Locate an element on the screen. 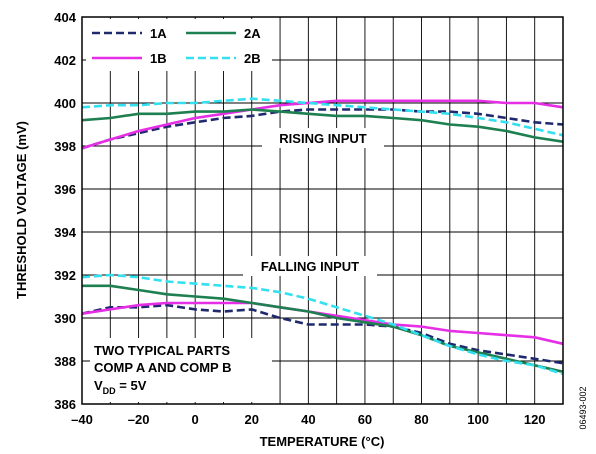 Image resolution: width=596 pixels, height=454 pixels. legend: 1A 2A 1B 2B is located at coordinates (176, 46).